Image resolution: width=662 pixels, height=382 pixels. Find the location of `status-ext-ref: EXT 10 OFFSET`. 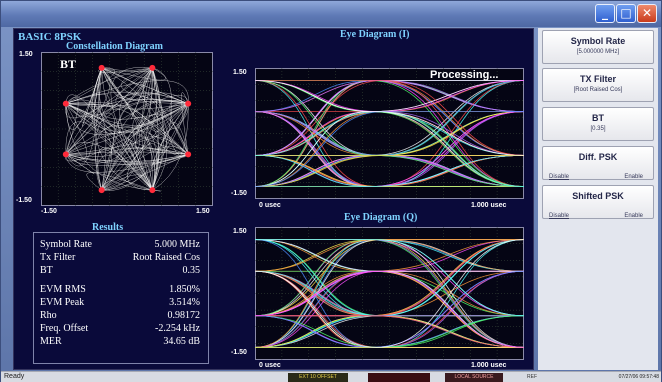

status-ext-ref: EXT 10 OFFSET is located at coordinates (318, 377).